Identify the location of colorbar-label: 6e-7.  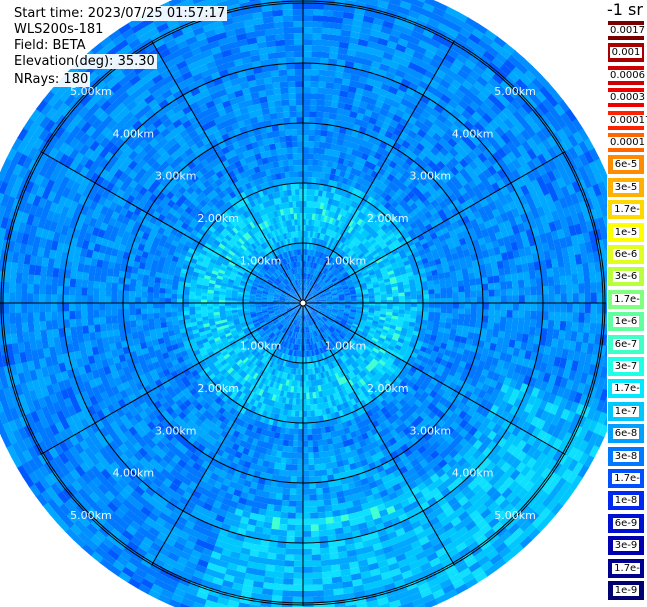
(626, 344).